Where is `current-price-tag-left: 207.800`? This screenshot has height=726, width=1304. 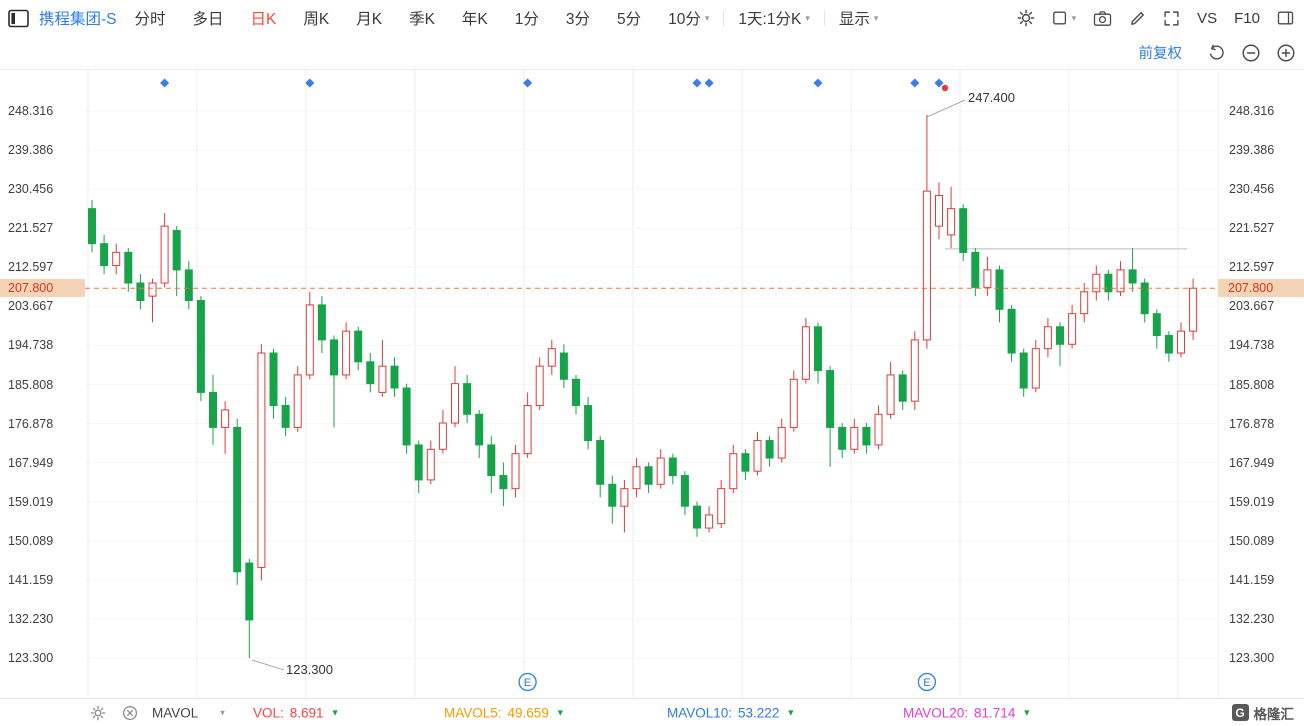
current-price-tag-left: 207.800 is located at coordinates (42, 288).